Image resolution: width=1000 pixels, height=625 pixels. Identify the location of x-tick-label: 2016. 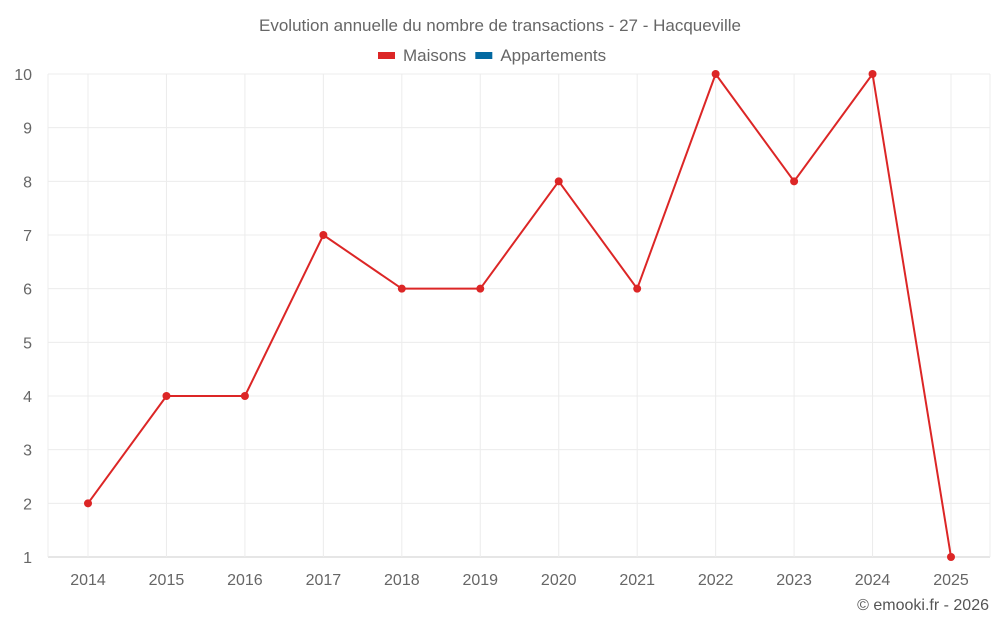
(245, 580).